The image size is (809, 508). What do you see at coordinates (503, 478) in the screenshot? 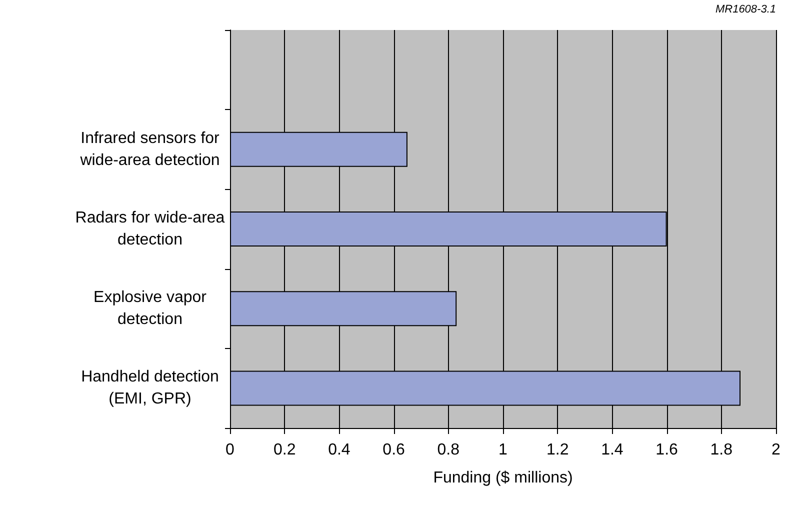
I see `x-axis-title: Funding ($ millions)` at bounding box center [503, 478].